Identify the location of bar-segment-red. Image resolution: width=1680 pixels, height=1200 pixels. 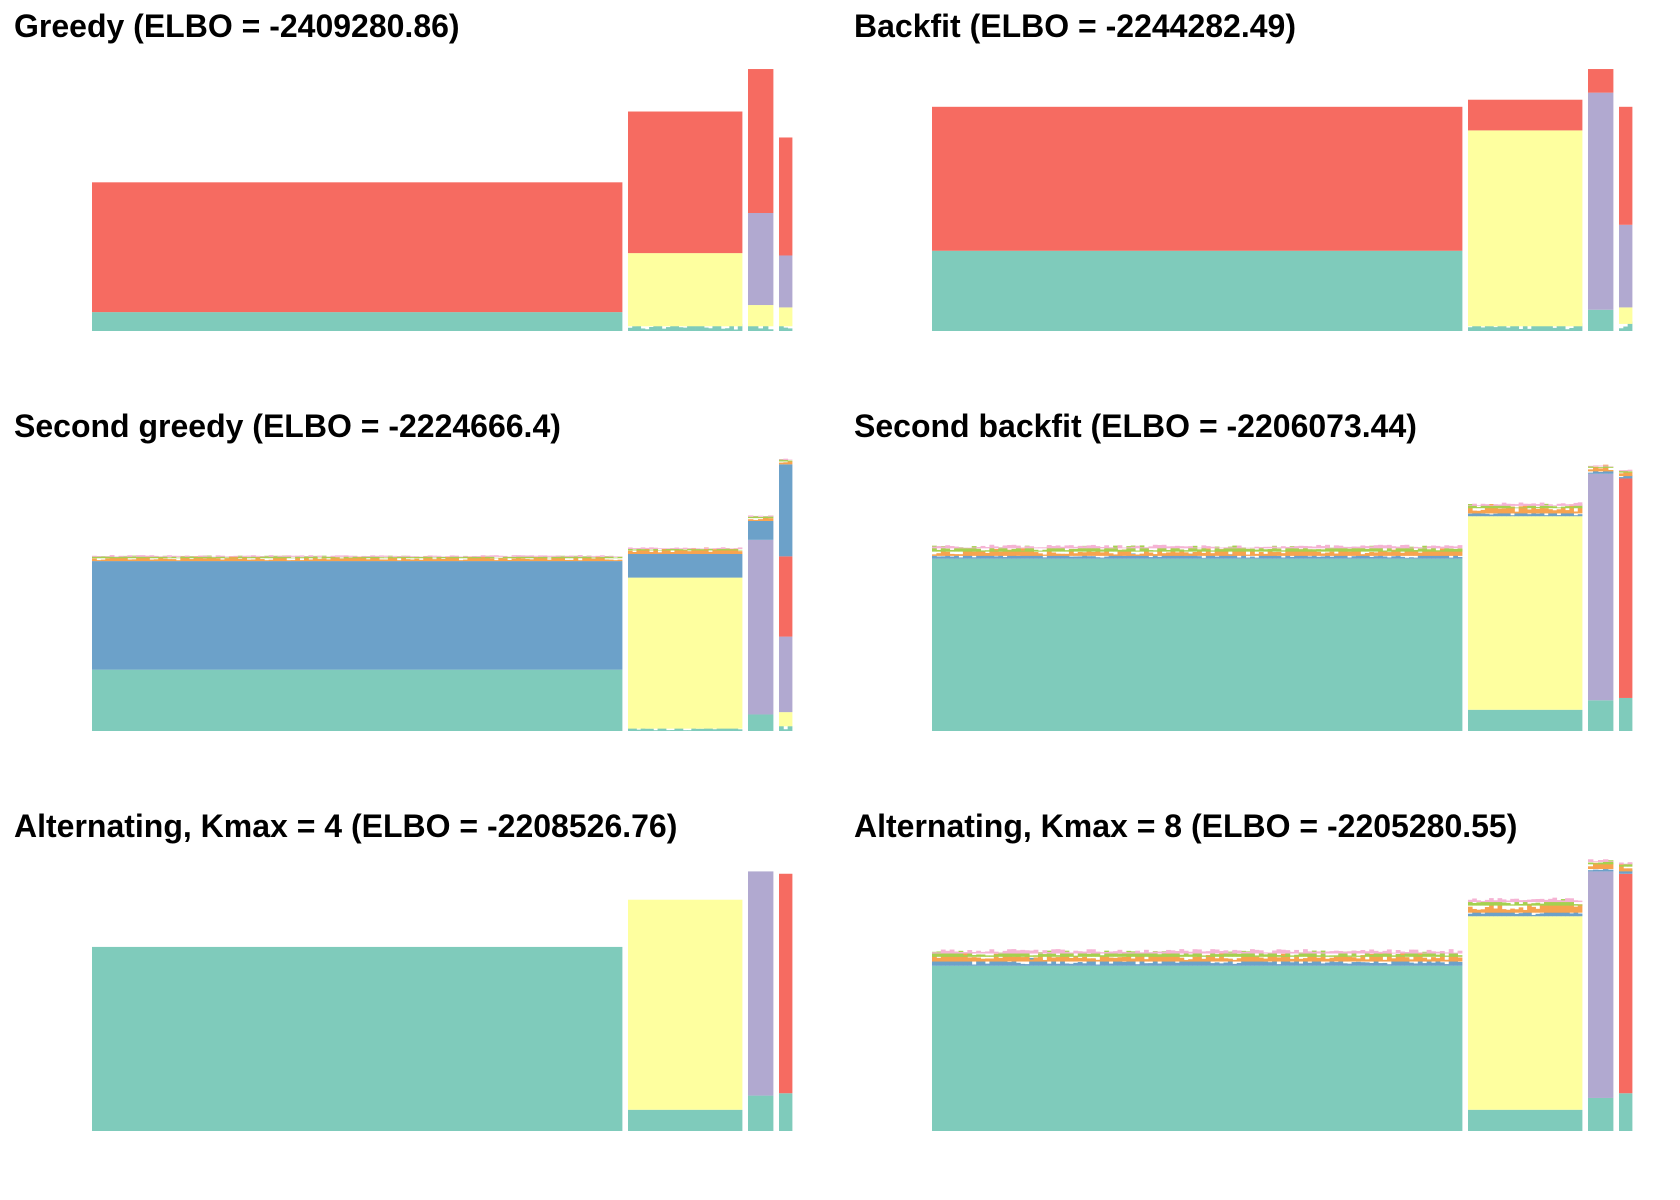
(786, 196).